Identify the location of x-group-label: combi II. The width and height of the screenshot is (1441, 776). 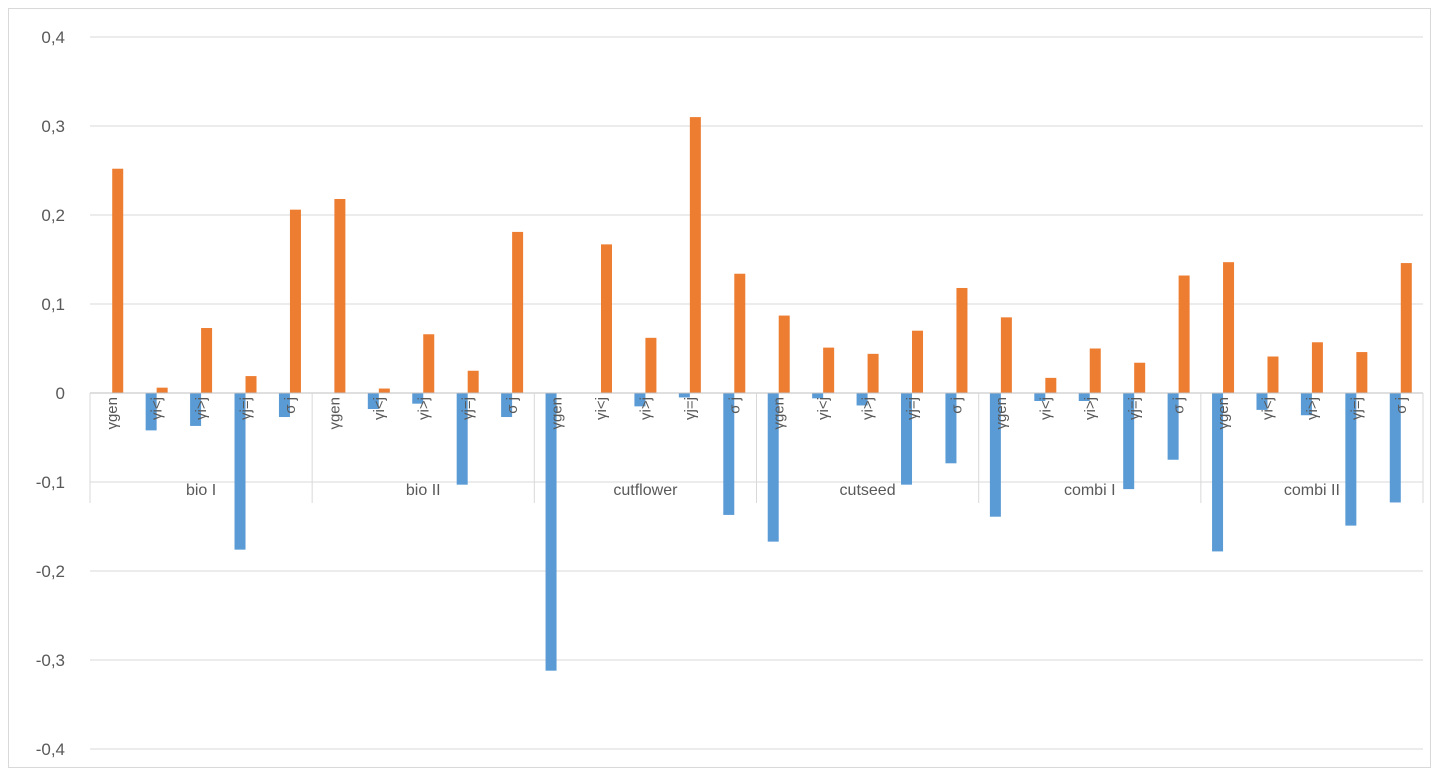
(1312, 490).